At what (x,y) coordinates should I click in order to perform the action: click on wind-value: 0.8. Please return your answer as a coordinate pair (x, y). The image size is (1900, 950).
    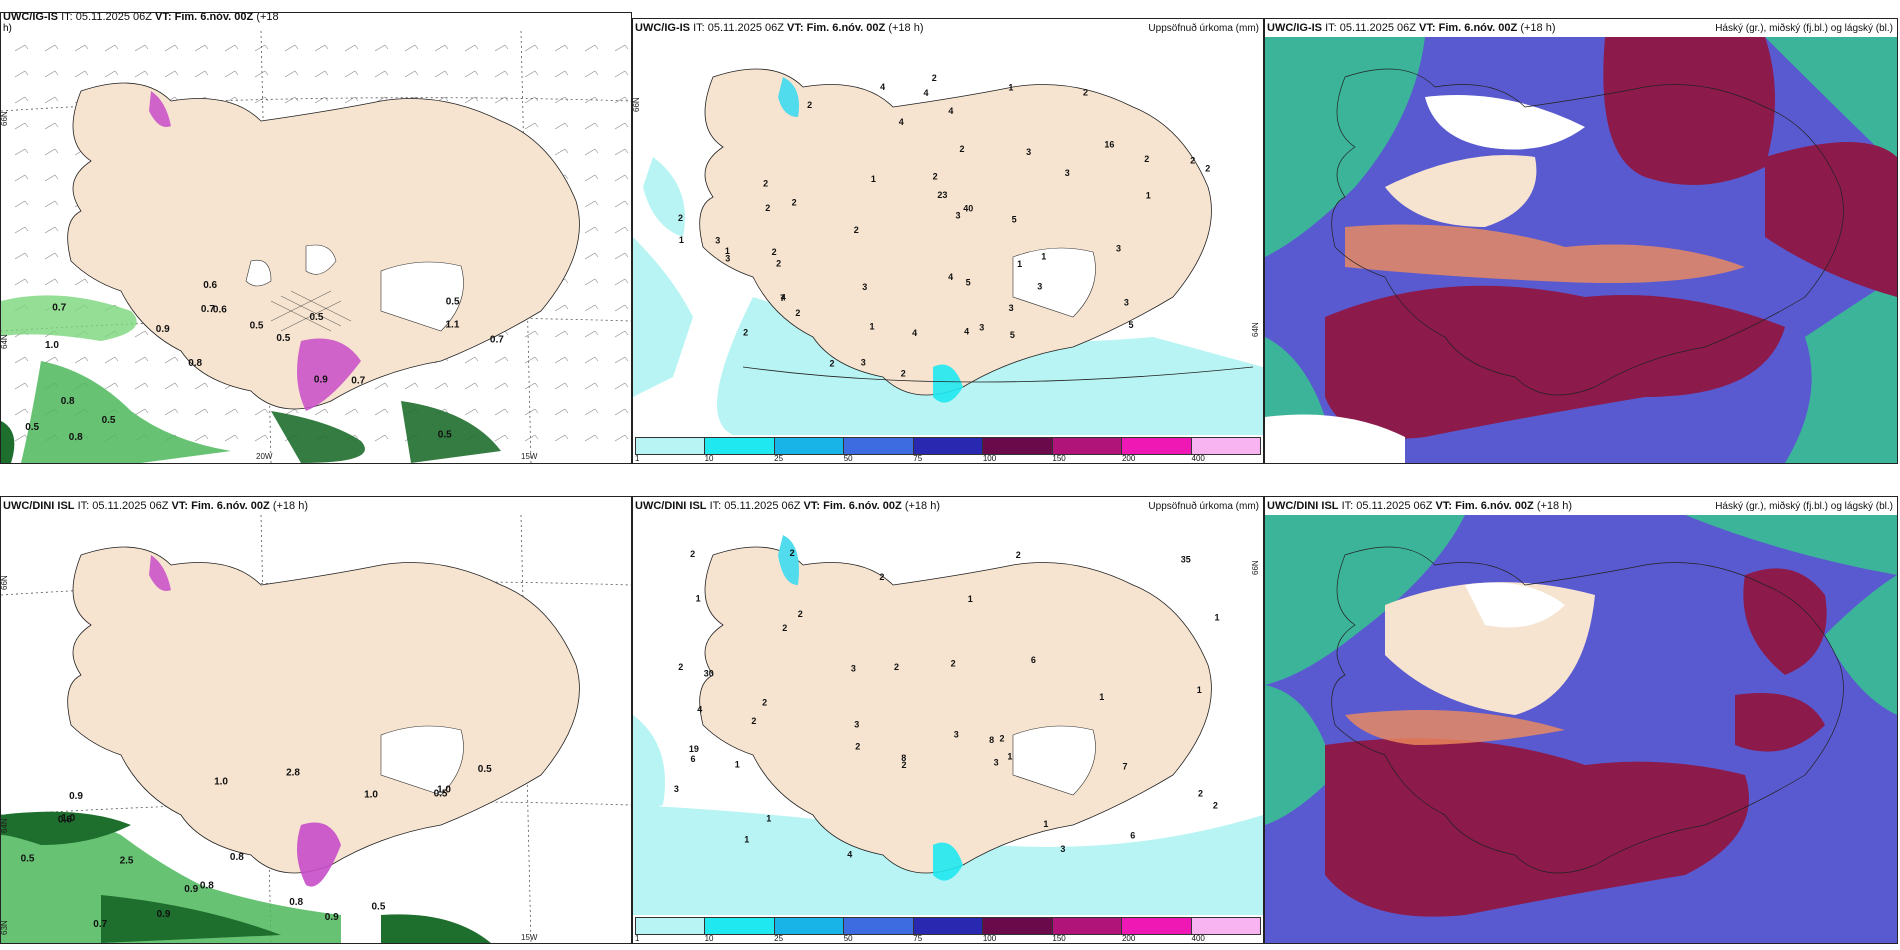
    Looking at the image, I should click on (76, 437).